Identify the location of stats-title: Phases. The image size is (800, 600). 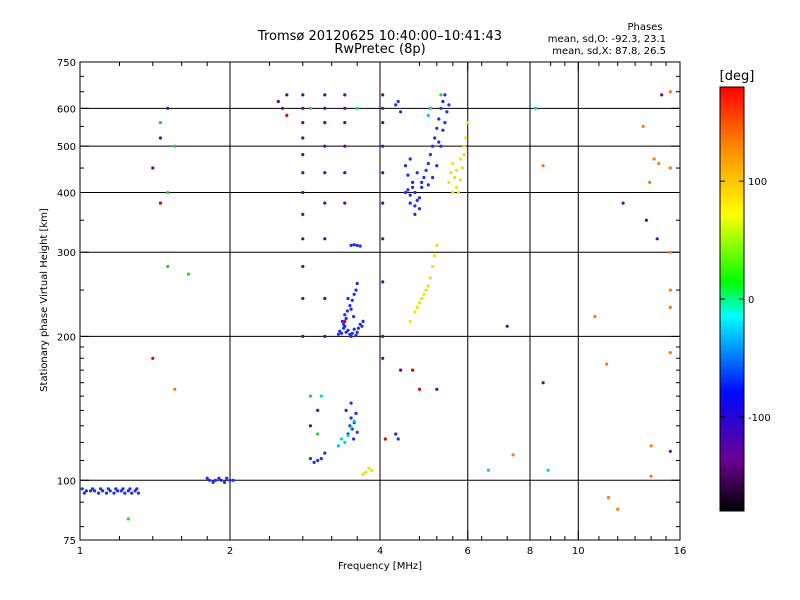
(644, 27).